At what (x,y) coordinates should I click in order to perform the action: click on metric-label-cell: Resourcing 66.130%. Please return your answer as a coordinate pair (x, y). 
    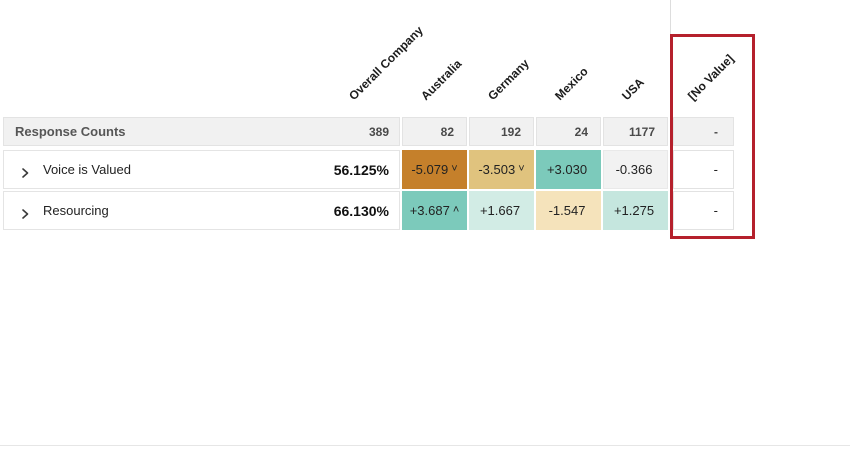
    Looking at the image, I should click on (201, 210).